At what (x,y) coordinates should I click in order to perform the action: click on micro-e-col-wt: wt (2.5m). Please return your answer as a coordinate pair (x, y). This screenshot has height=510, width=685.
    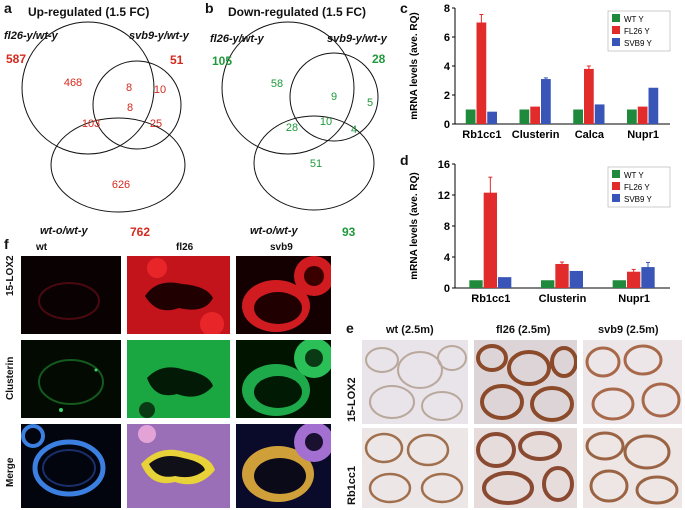
    Looking at the image, I should click on (410, 330).